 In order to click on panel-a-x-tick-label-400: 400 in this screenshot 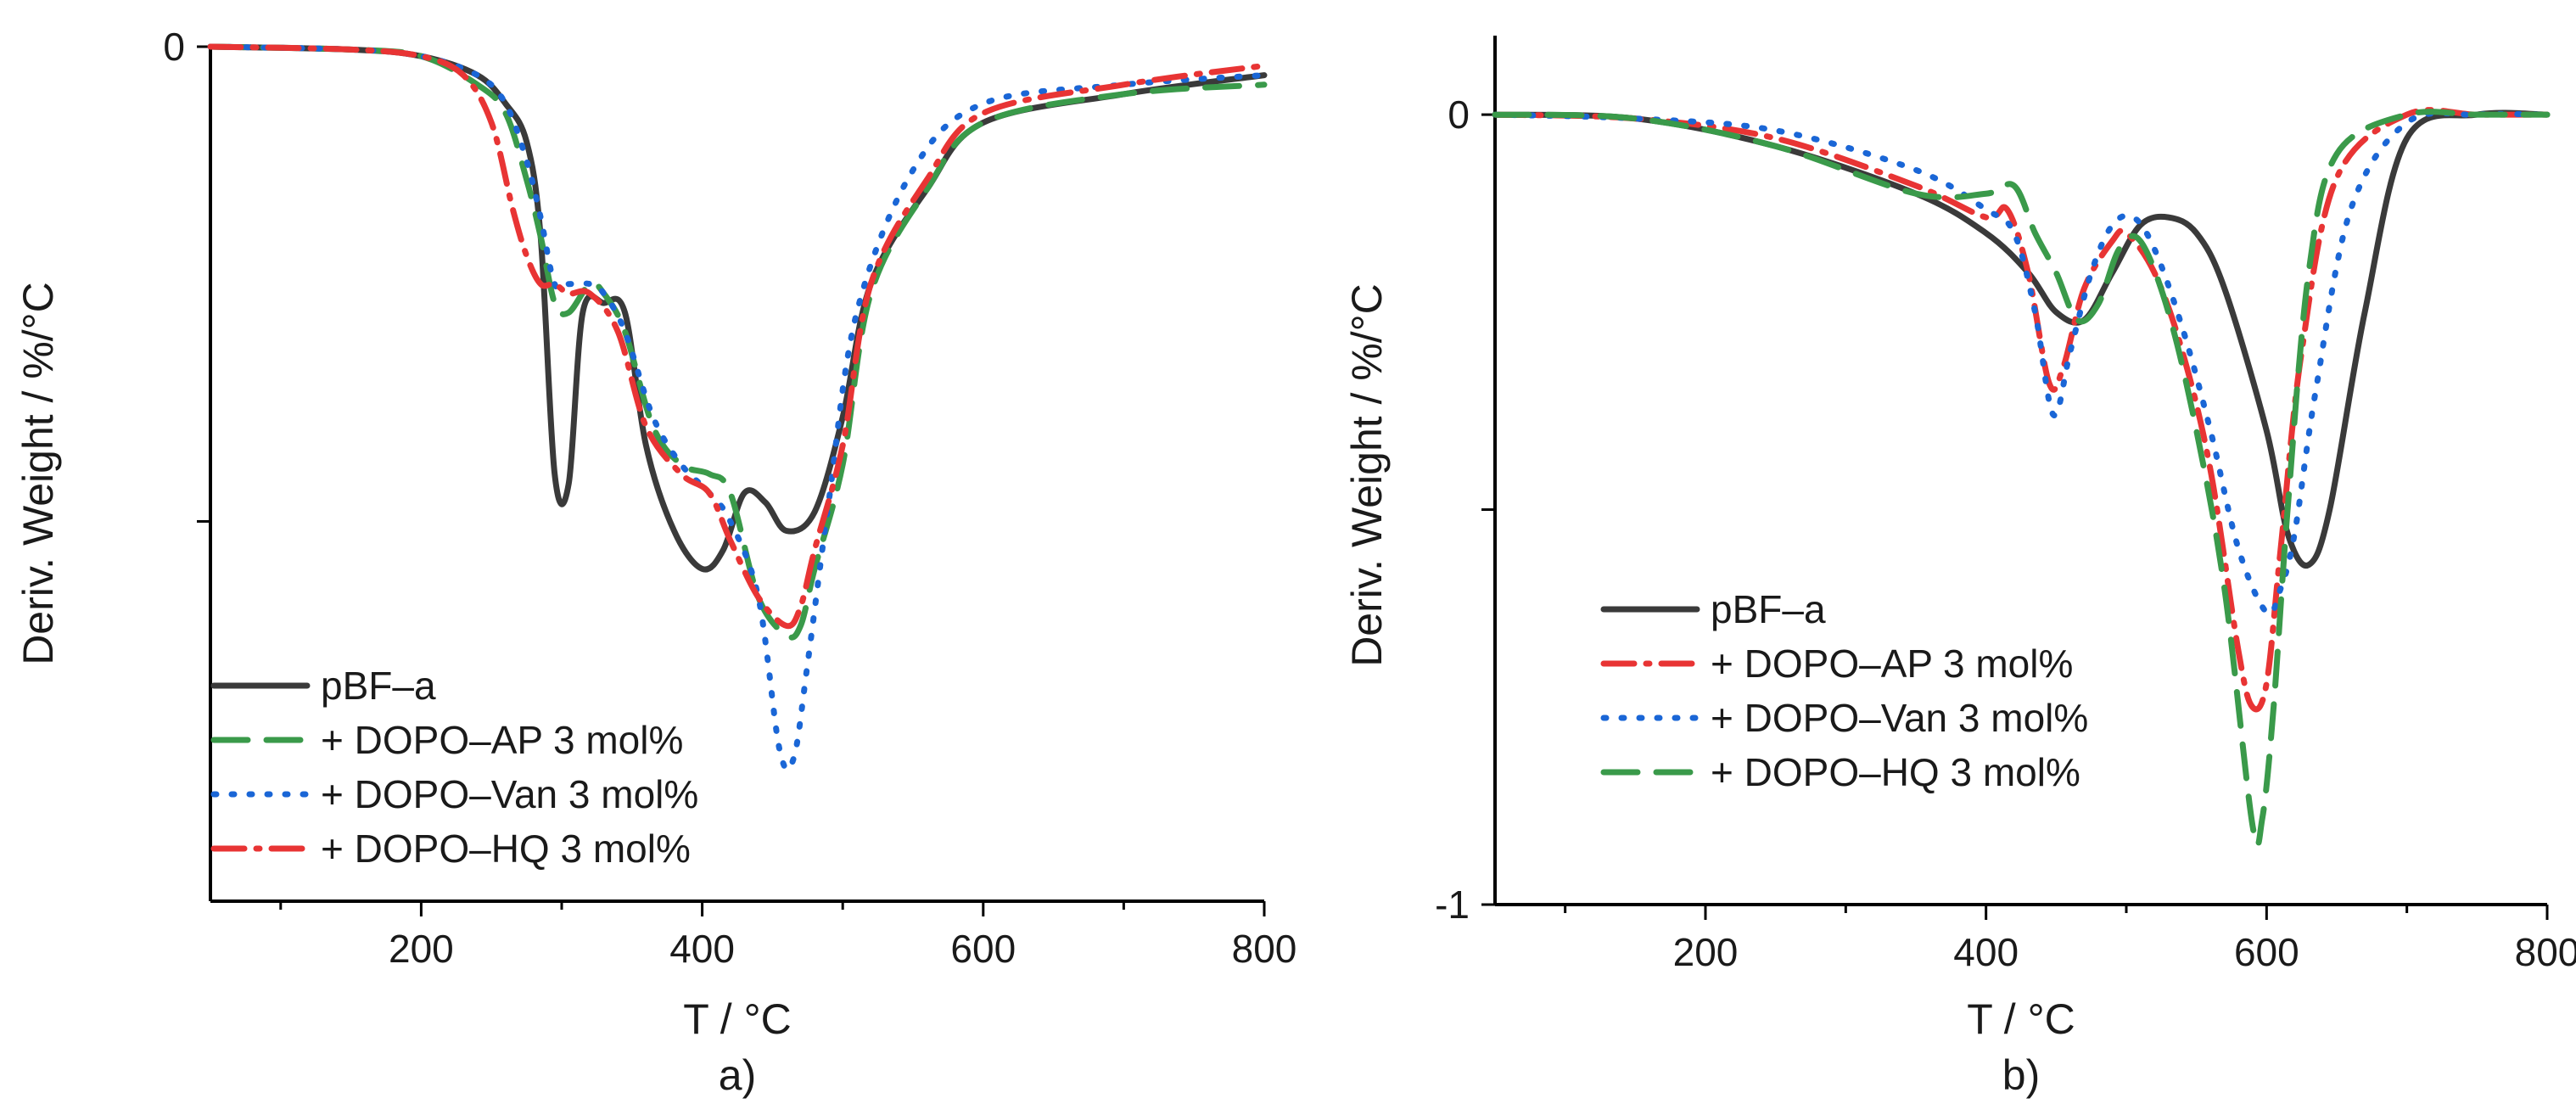, I will do `click(702, 949)`.